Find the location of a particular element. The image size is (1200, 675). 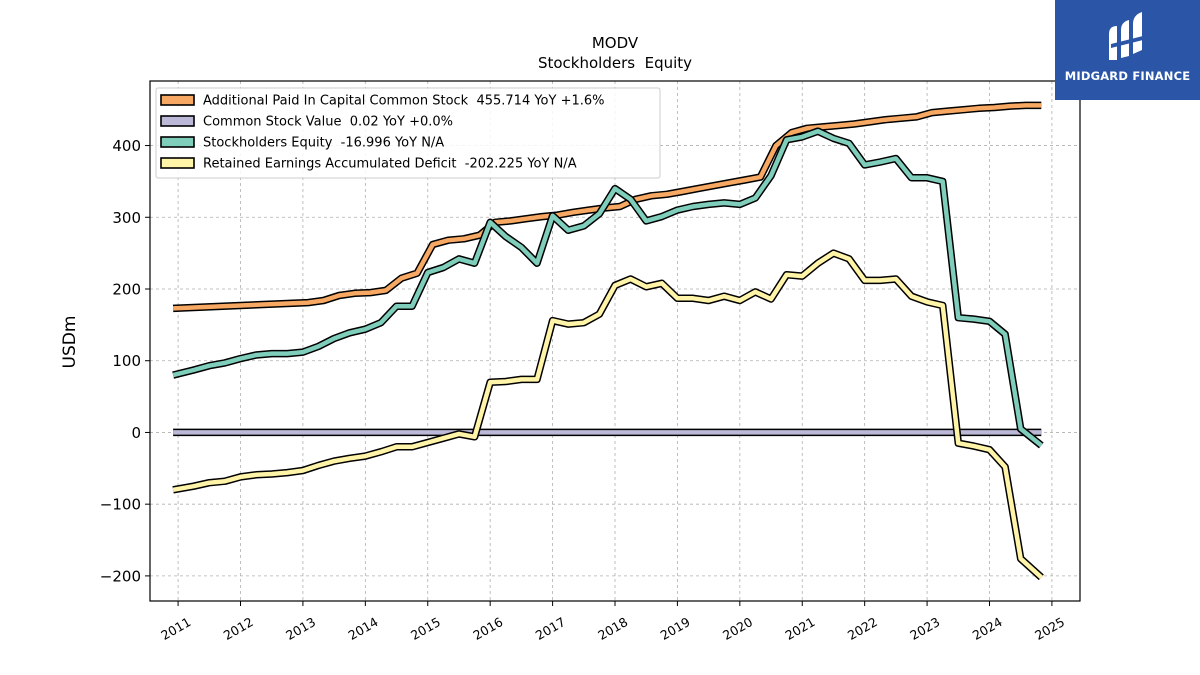

y-tick-label: 100 is located at coordinates (126, 361).